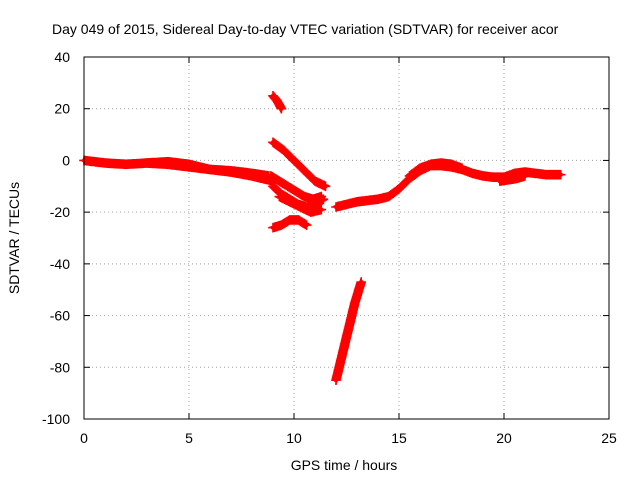  I want to click on x-tick-label: 15, so click(399, 438).